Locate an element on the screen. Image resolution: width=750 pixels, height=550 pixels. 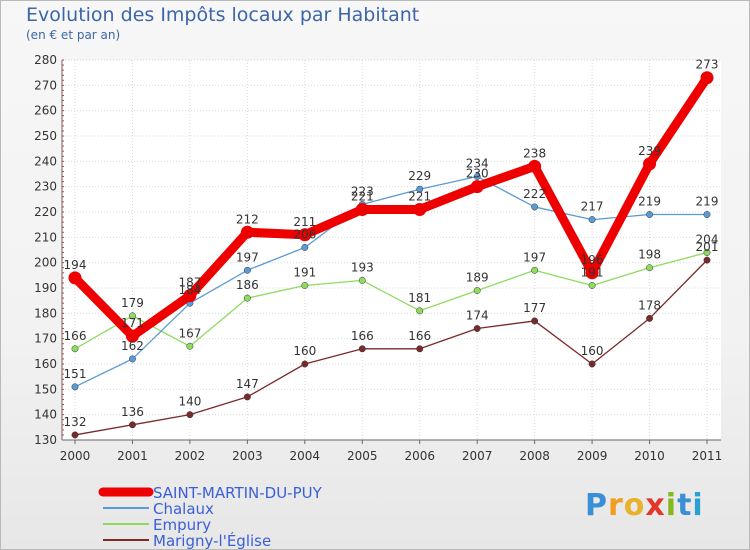
data-label: 219 is located at coordinates (707, 202).